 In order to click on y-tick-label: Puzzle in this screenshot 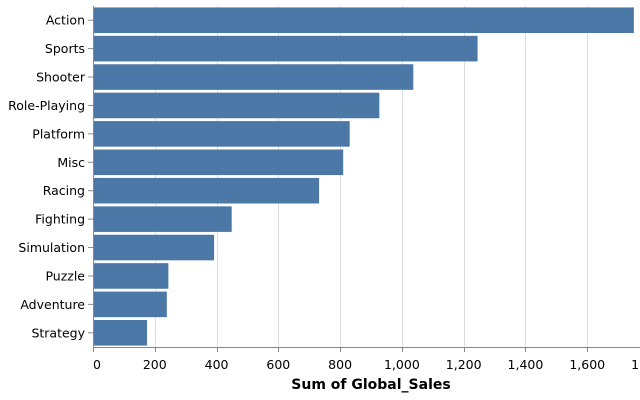, I will do `click(65, 275)`.